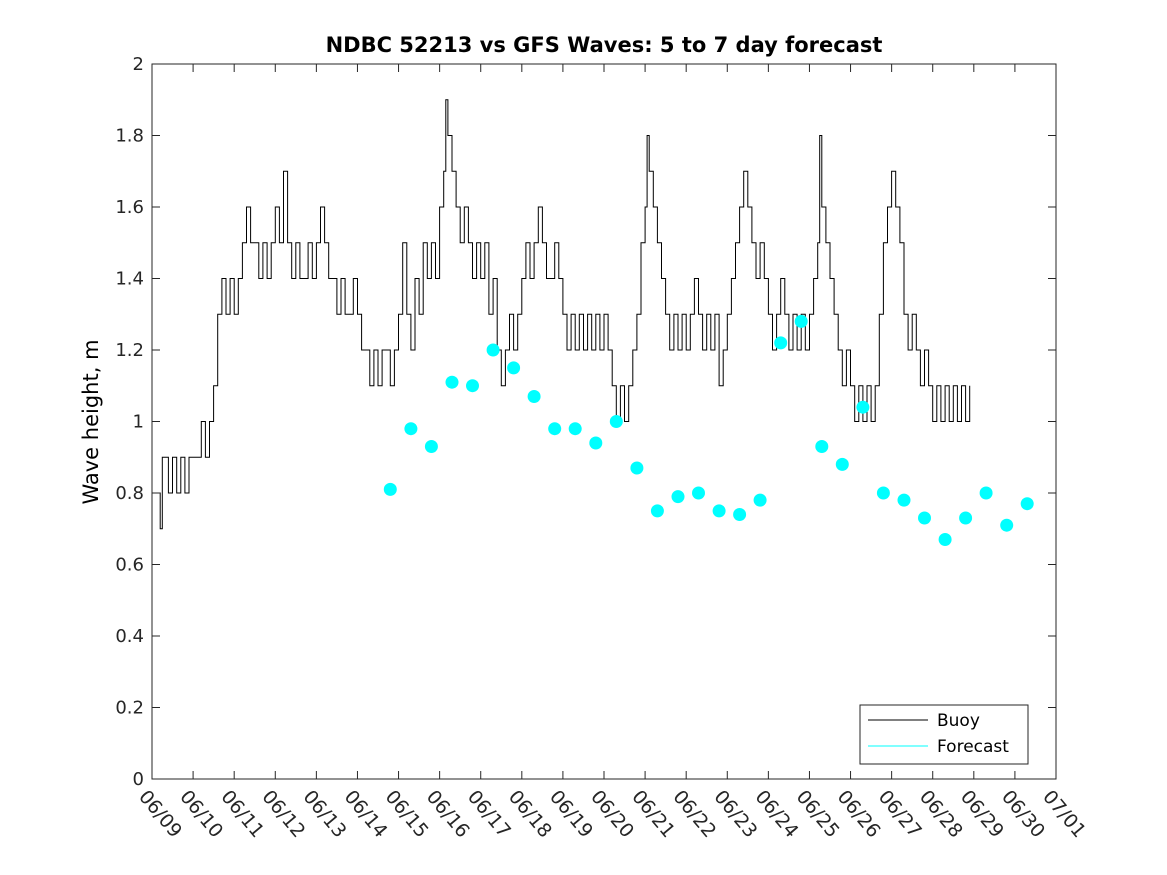 The height and width of the screenshot is (875, 1167). I want to click on y-tick-label: 0, so click(138, 779).